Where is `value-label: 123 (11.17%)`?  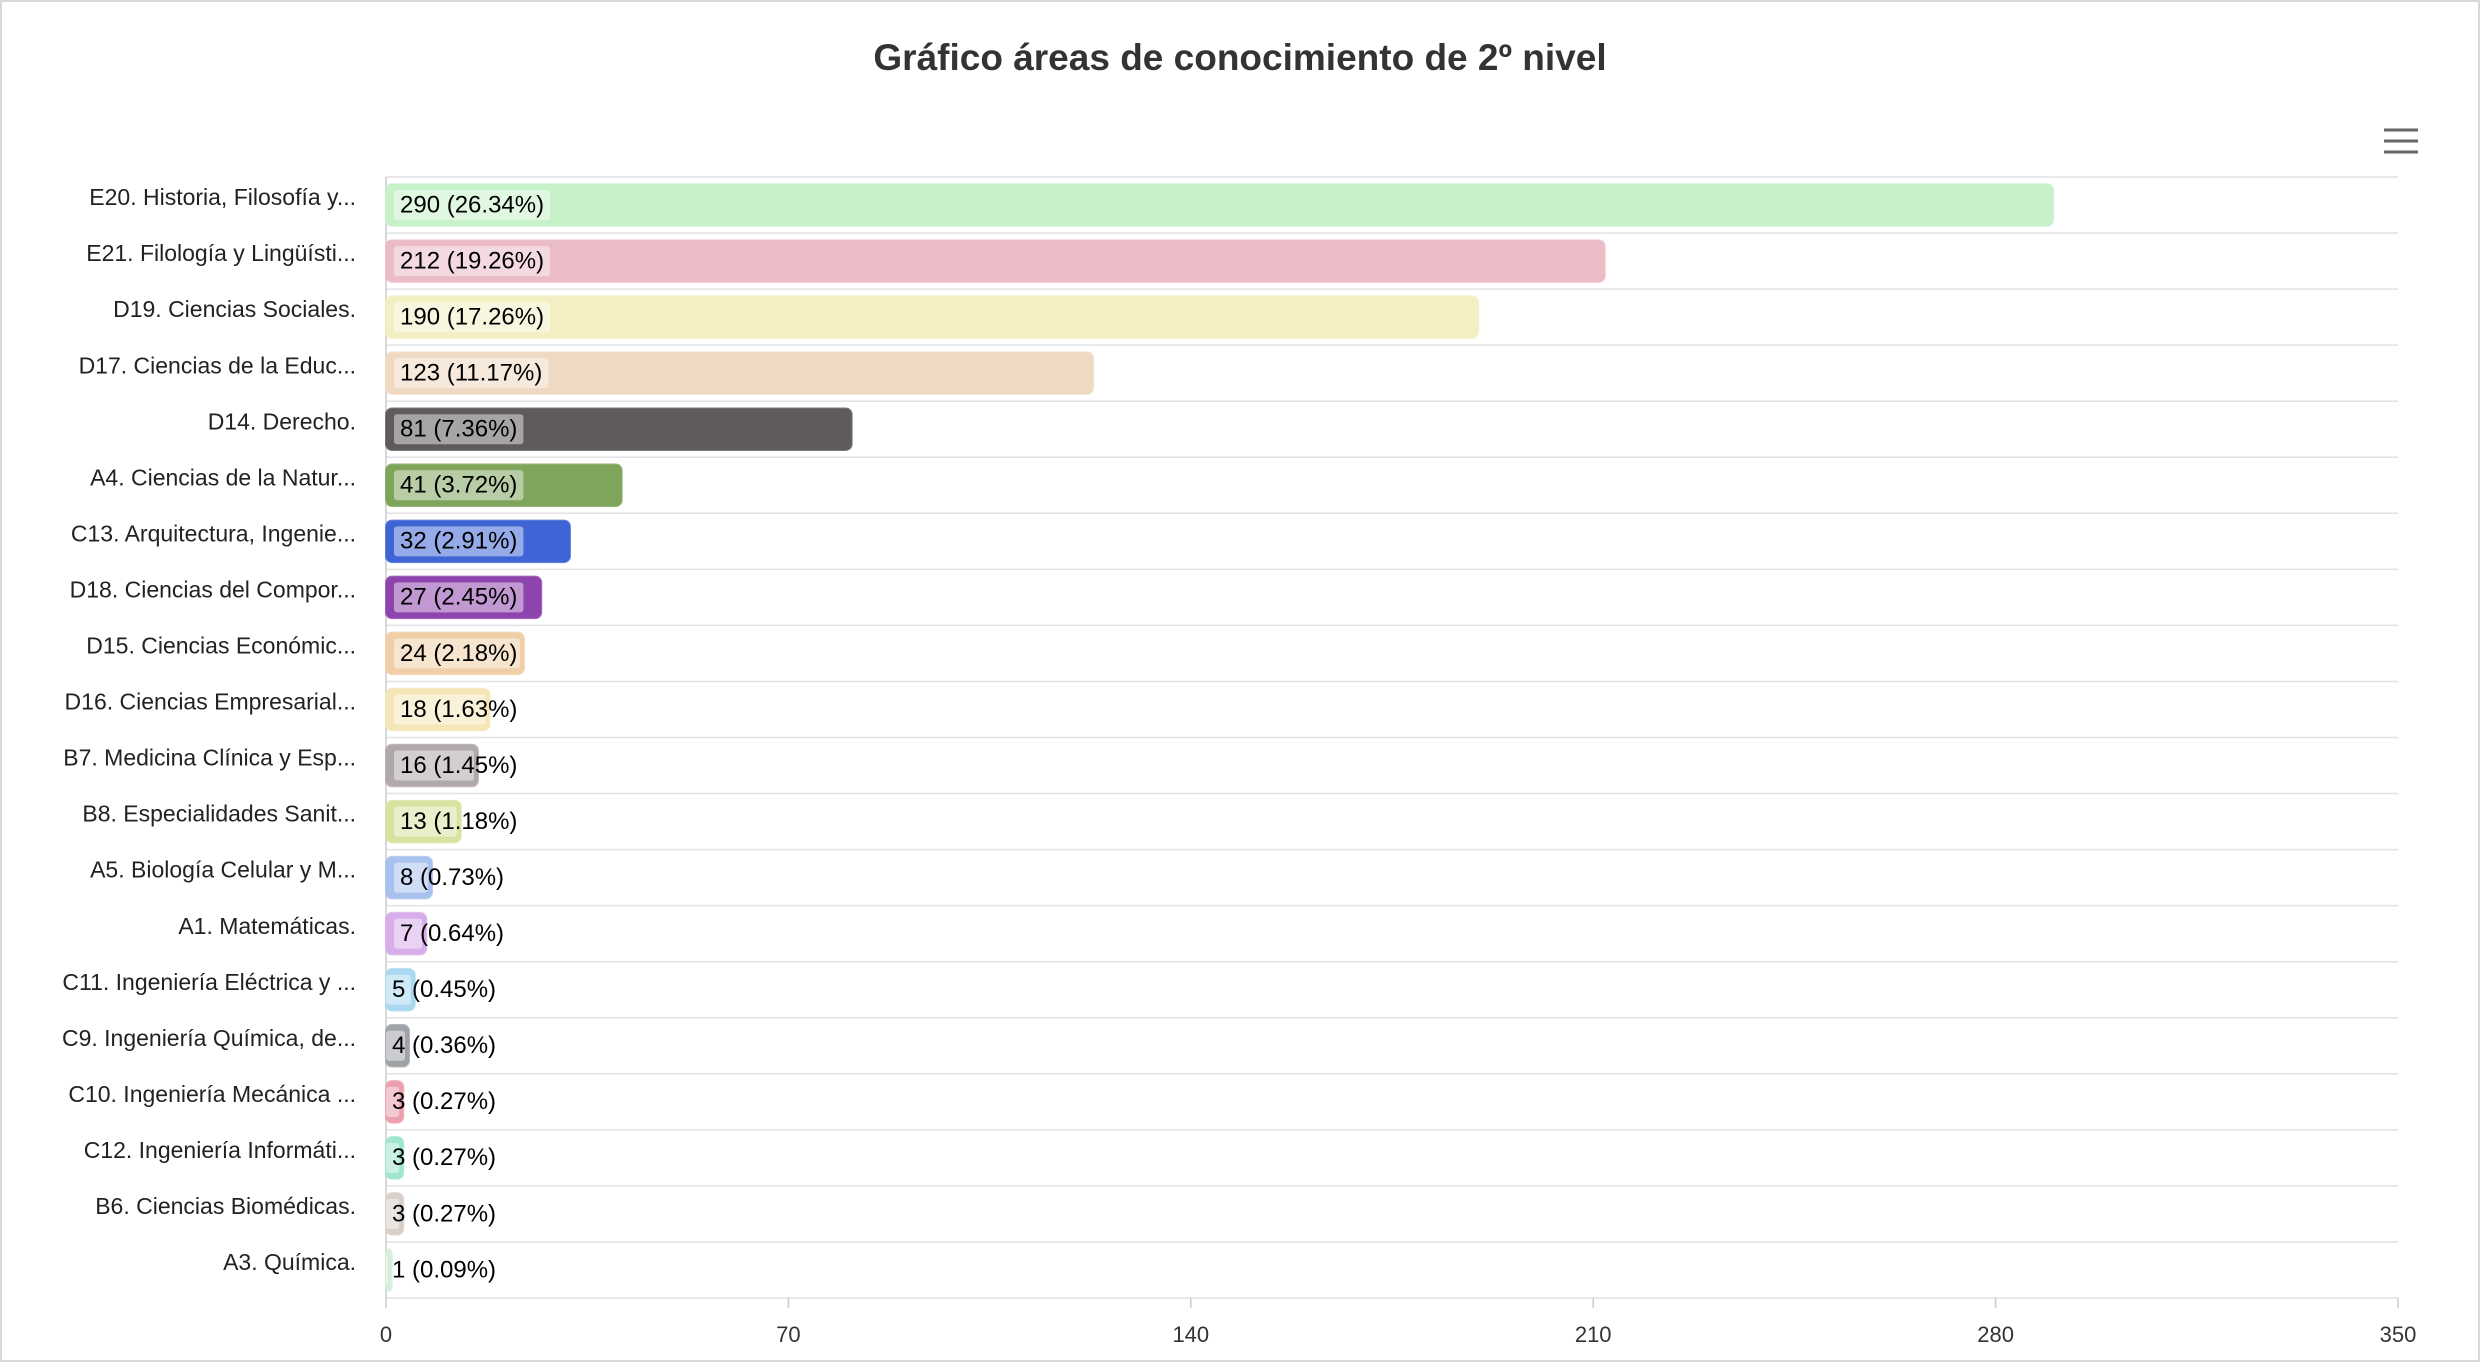
value-label: 123 (11.17%) is located at coordinates (471, 373).